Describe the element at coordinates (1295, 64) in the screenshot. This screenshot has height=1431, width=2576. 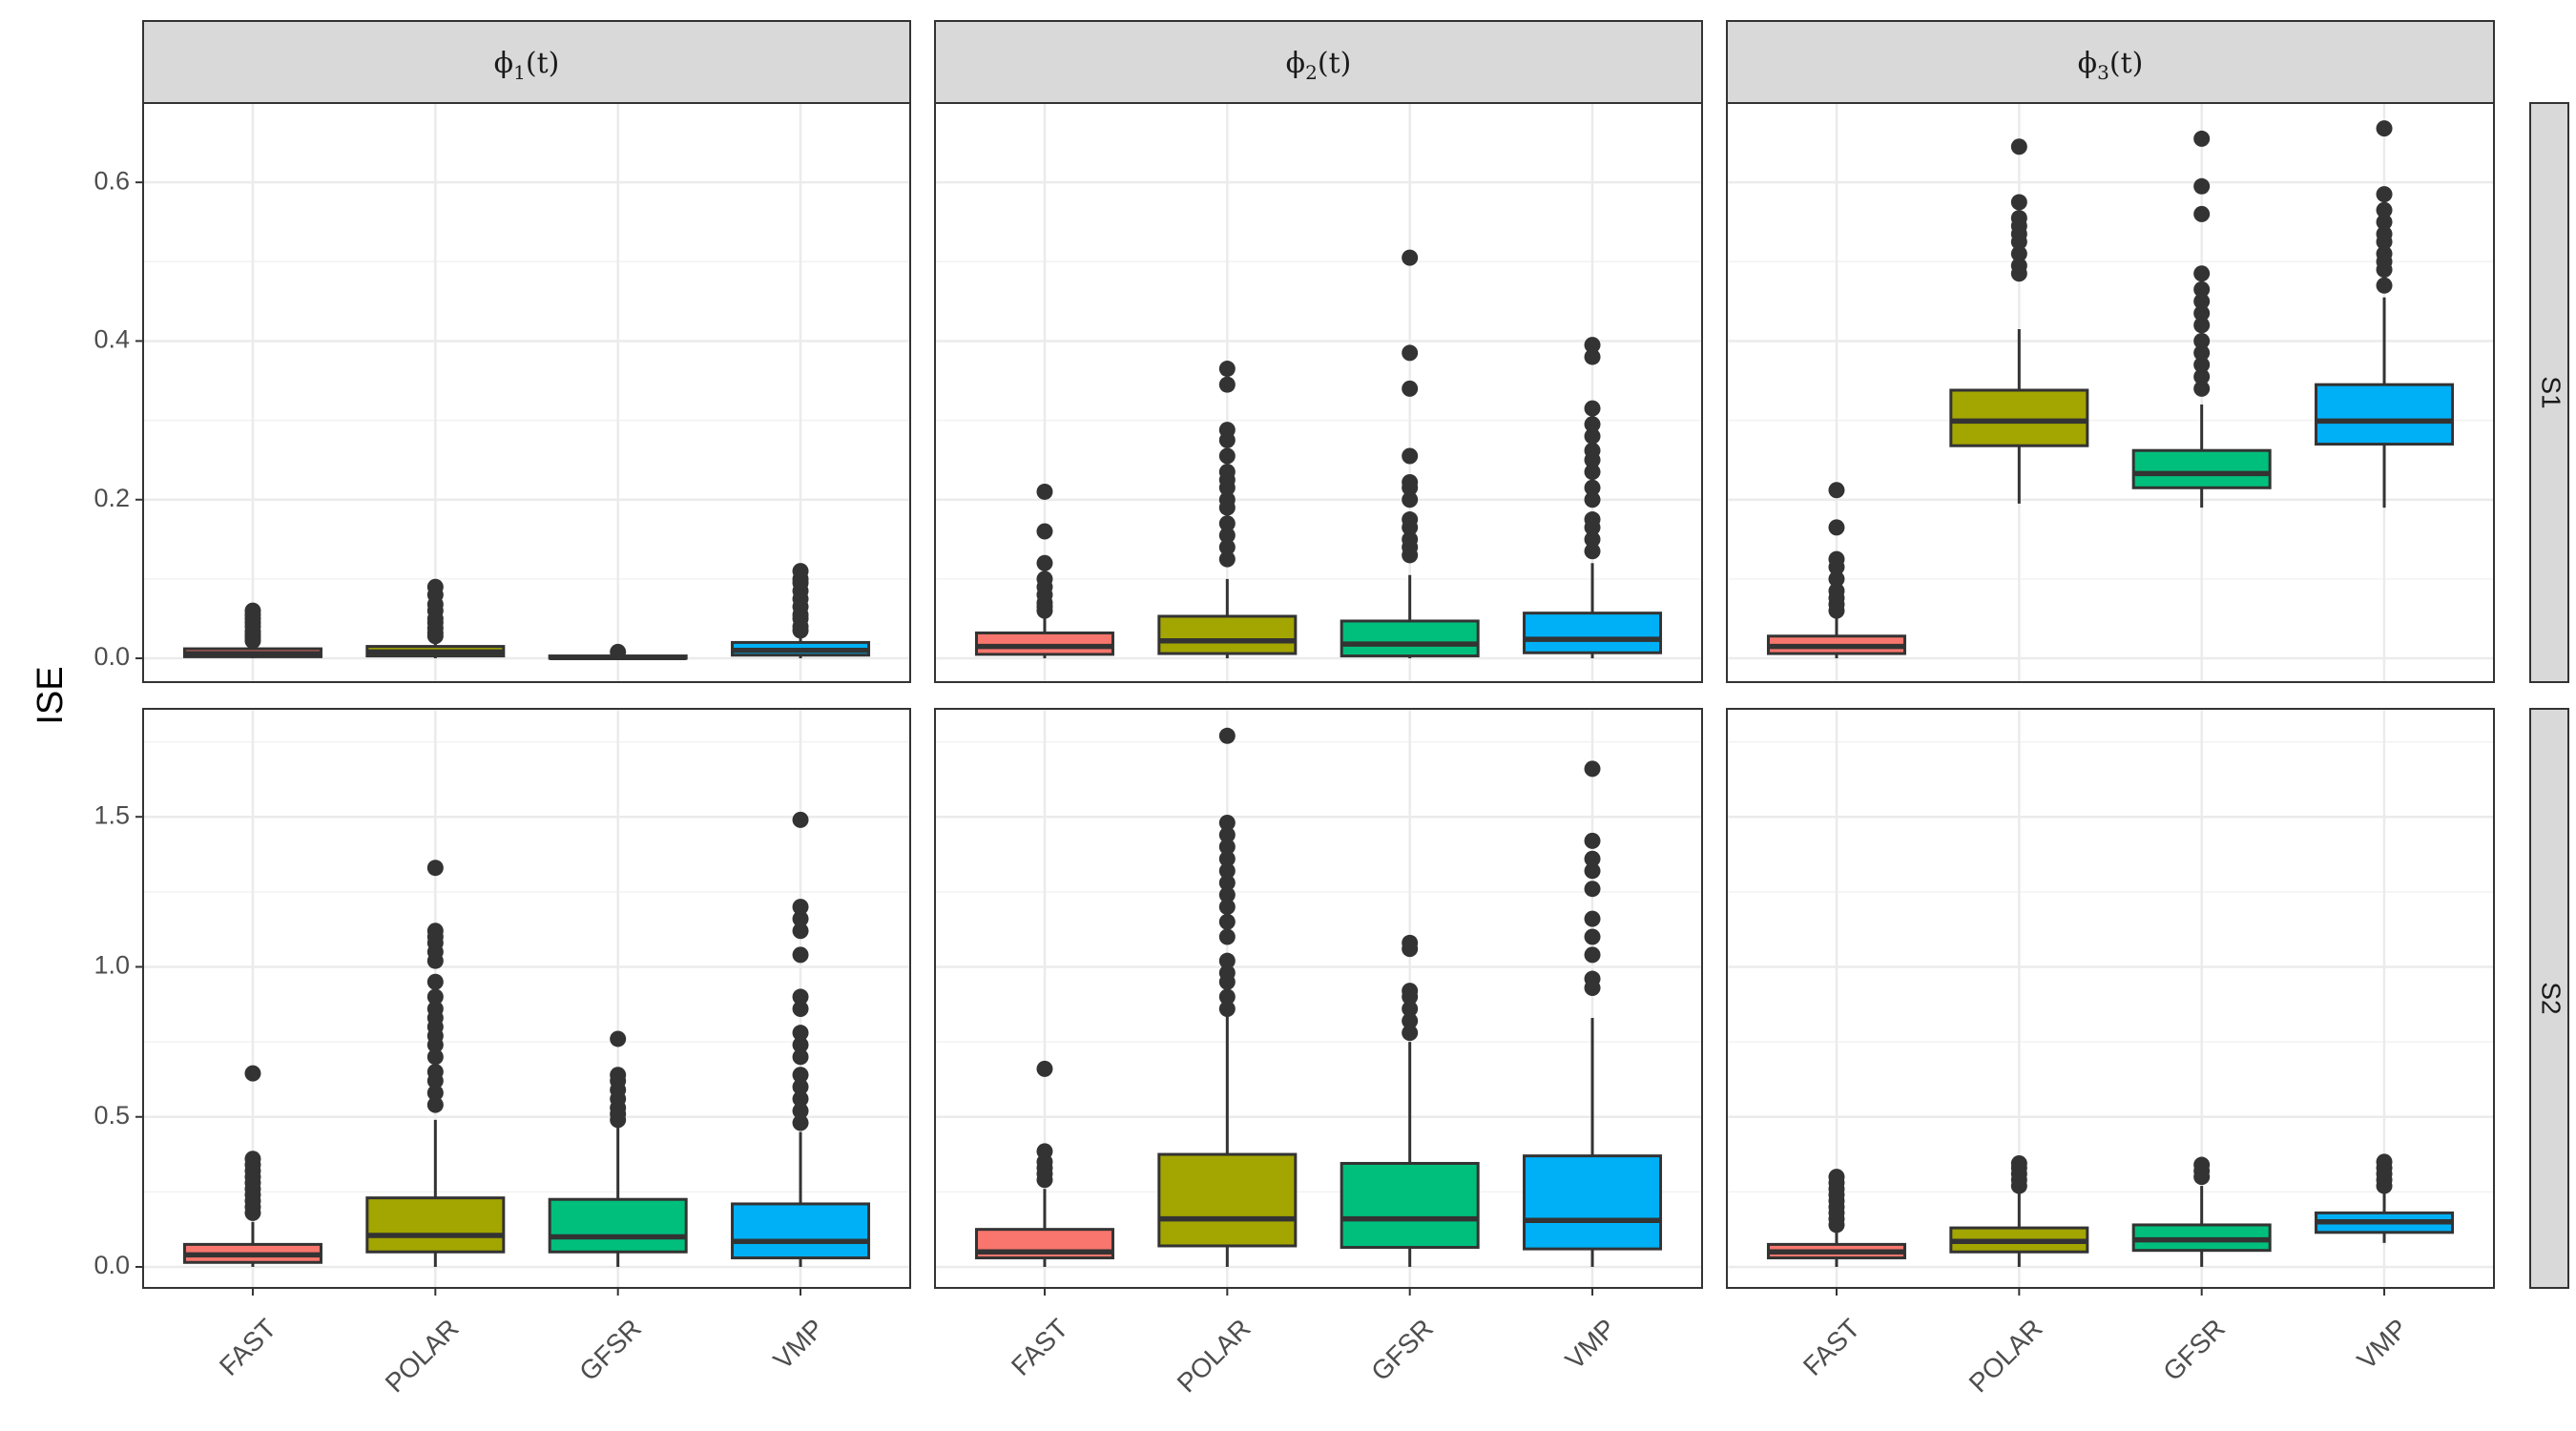
I see `column-strip-symbol: ϕ` at that location.